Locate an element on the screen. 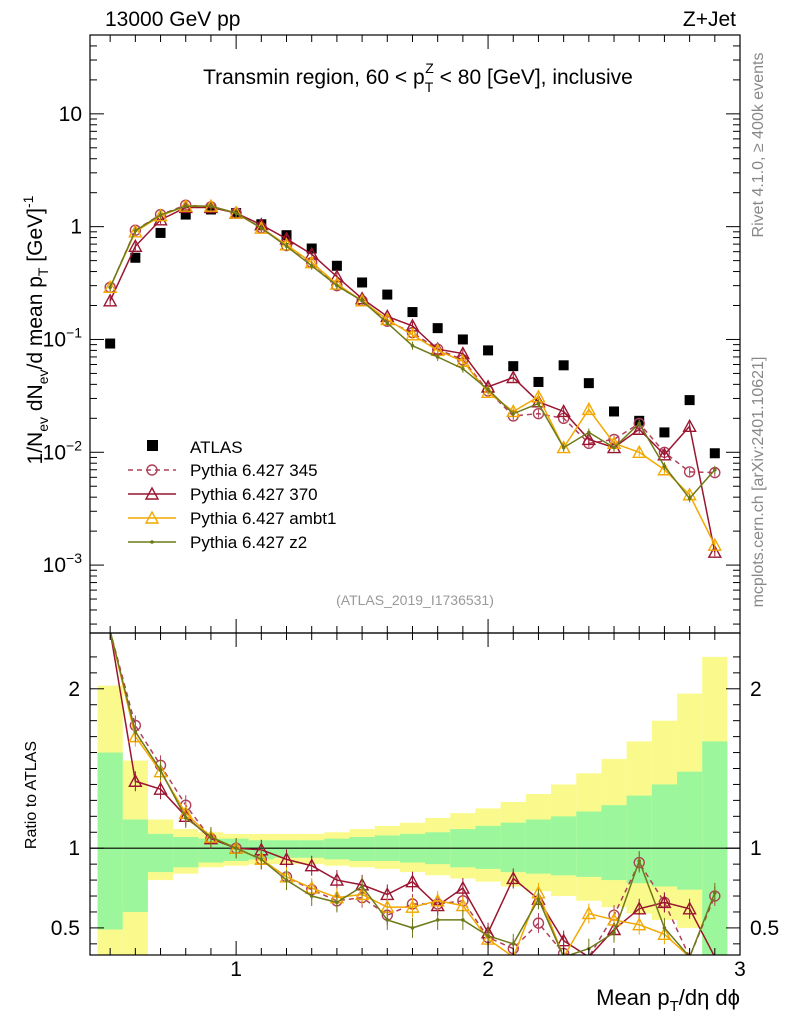 The height and width of the screenshot is (1024, 786). rivet-label: Rivet 4.1.0, ≥ 400k events is located at coordinates (758, 145).